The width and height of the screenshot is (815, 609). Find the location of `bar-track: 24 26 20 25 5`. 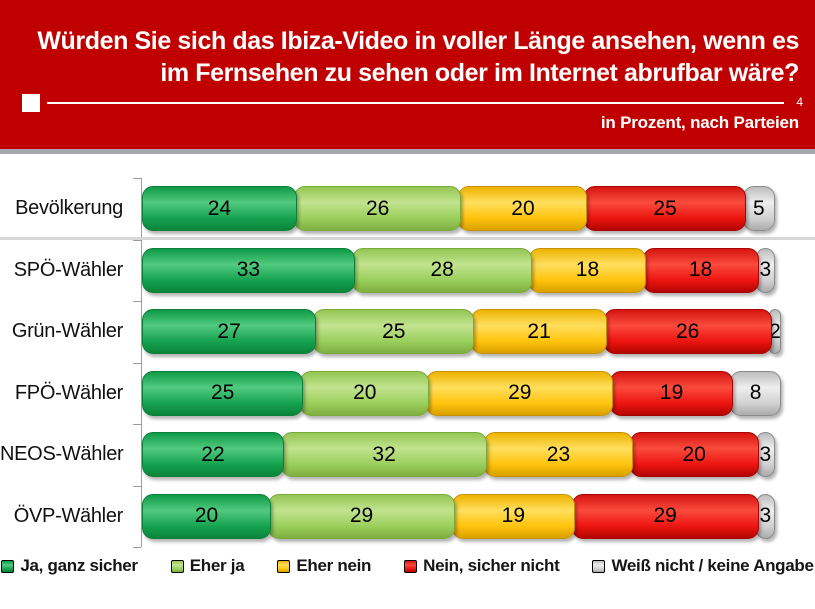

bar-track: 24 26 20 25 5 is located at coordinates (464, 209).